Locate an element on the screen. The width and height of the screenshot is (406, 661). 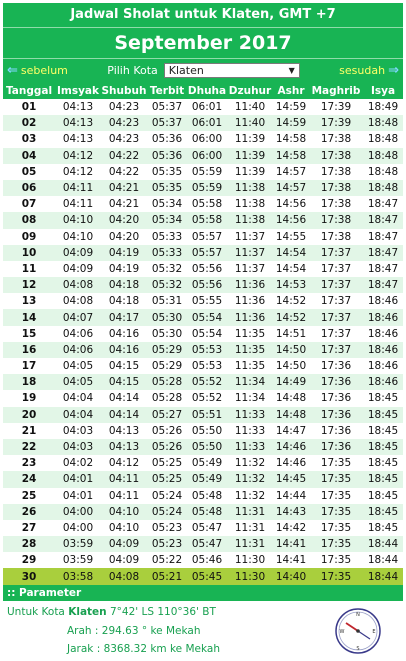
cell-imsyak: 04:10 is located at coordinates (78, 220).